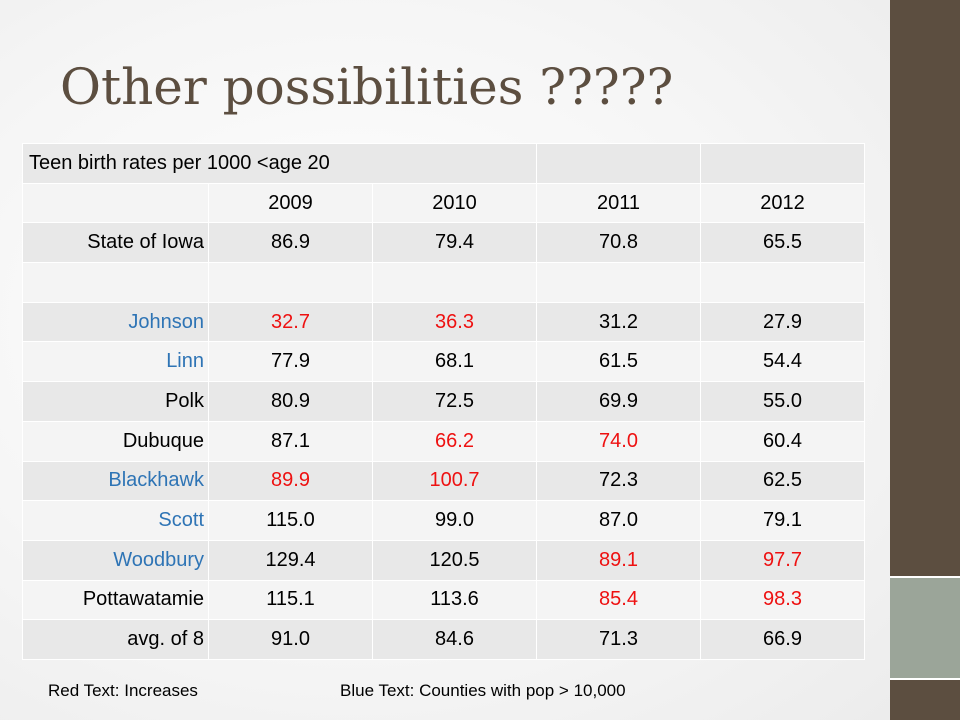  I want to click on row-label: Johnson, so click(115, 322).